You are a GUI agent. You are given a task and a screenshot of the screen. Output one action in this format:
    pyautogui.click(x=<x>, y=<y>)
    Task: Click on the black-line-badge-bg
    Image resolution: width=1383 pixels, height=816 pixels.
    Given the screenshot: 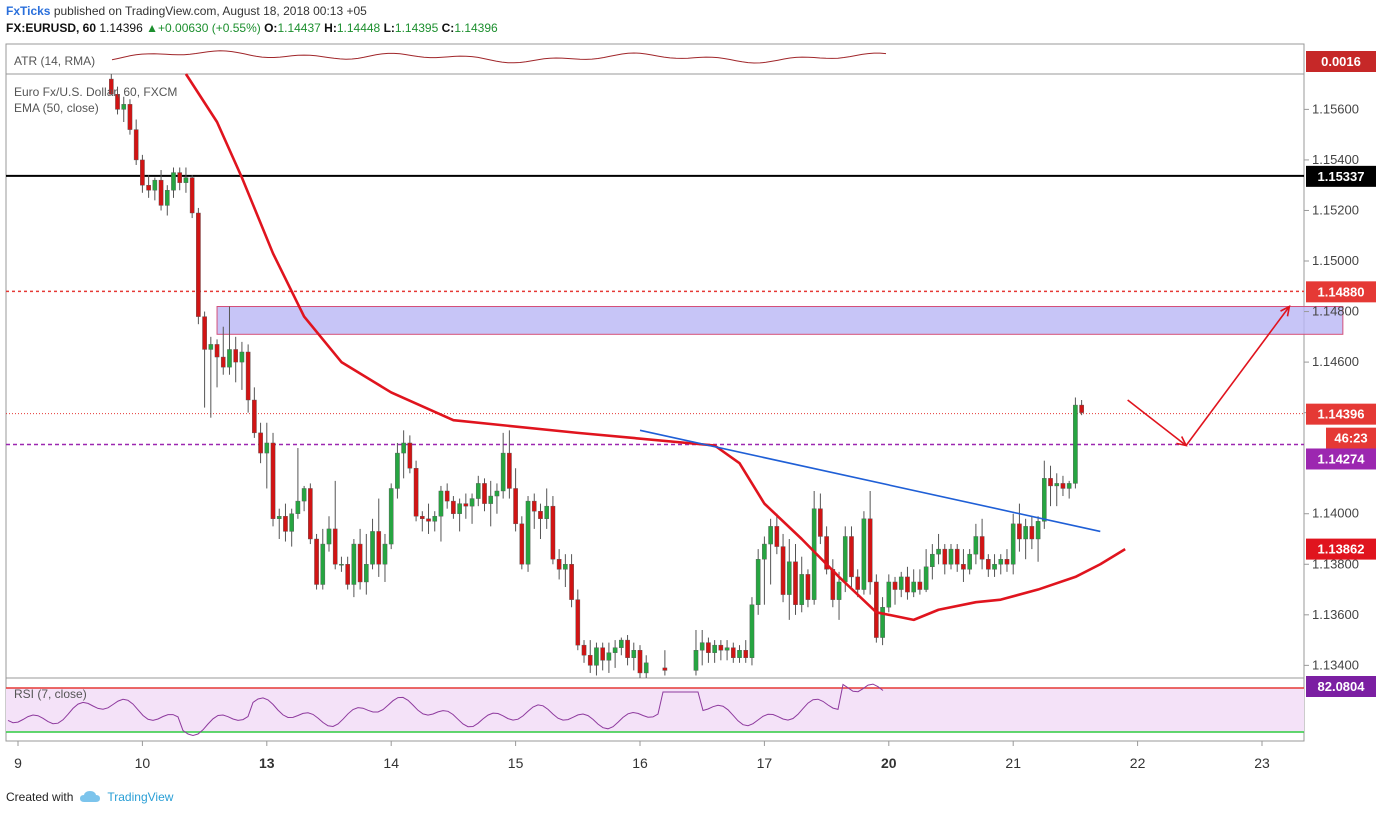 What is the action you would take?
    pyautogui.click(x=1341, y=176)
    